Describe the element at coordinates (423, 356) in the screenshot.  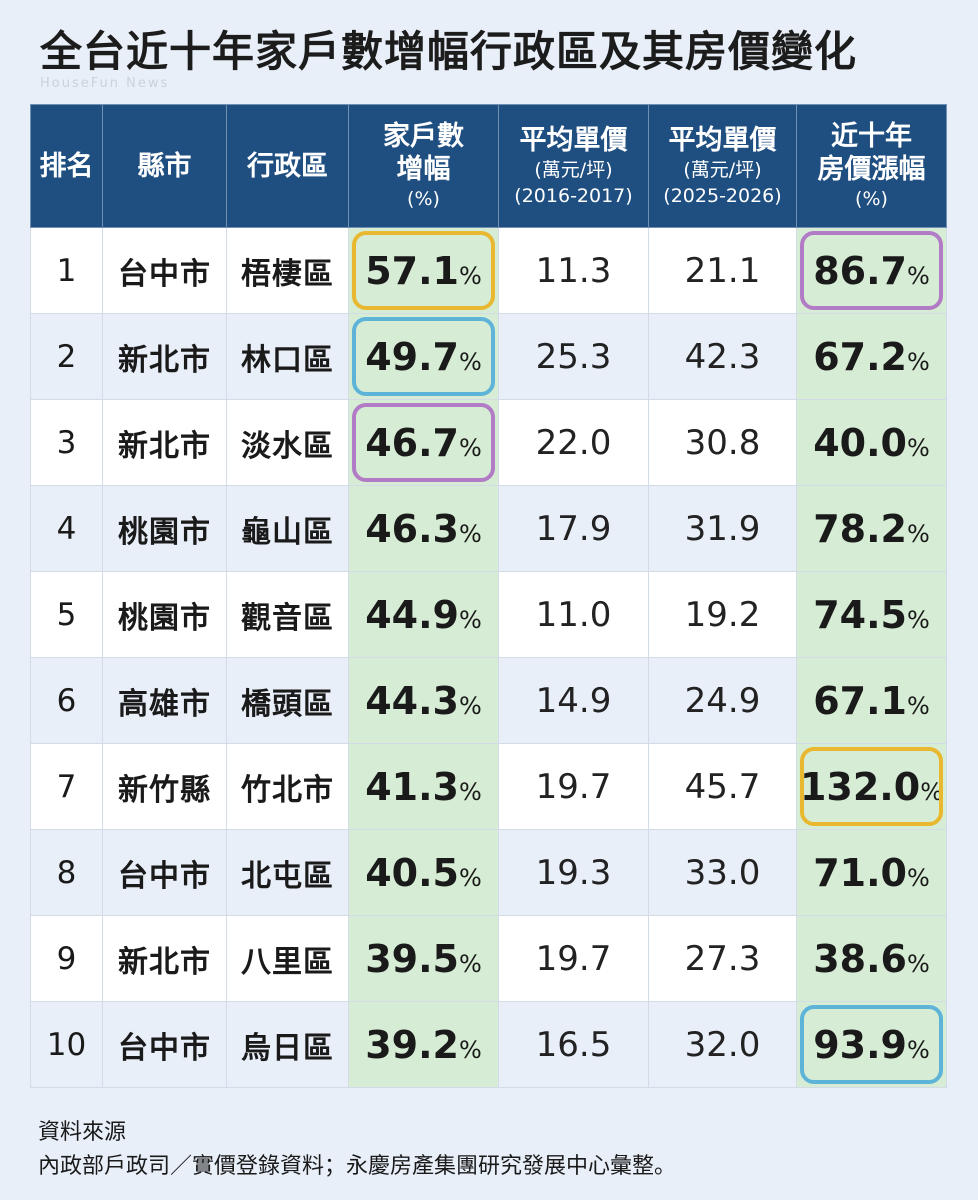
I see `household-growth-cell: 49.7%` at that location.